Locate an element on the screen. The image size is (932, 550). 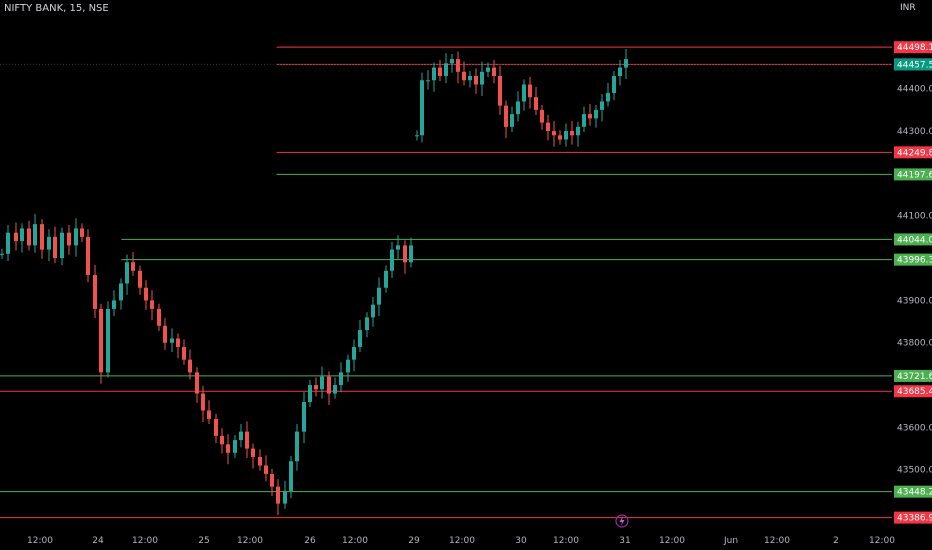
level-price-label: 44044.05 is located at coordinates (914, 240).